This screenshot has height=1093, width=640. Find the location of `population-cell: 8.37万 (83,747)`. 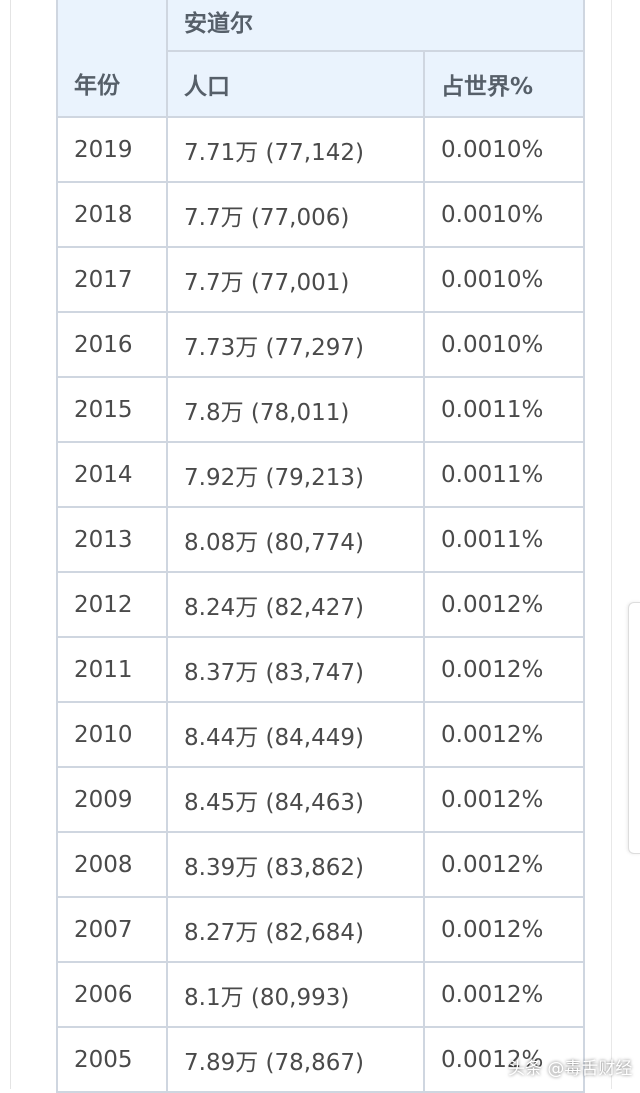

population-cell: 8.37万 (83,747) is located at coordinates (295, 669).